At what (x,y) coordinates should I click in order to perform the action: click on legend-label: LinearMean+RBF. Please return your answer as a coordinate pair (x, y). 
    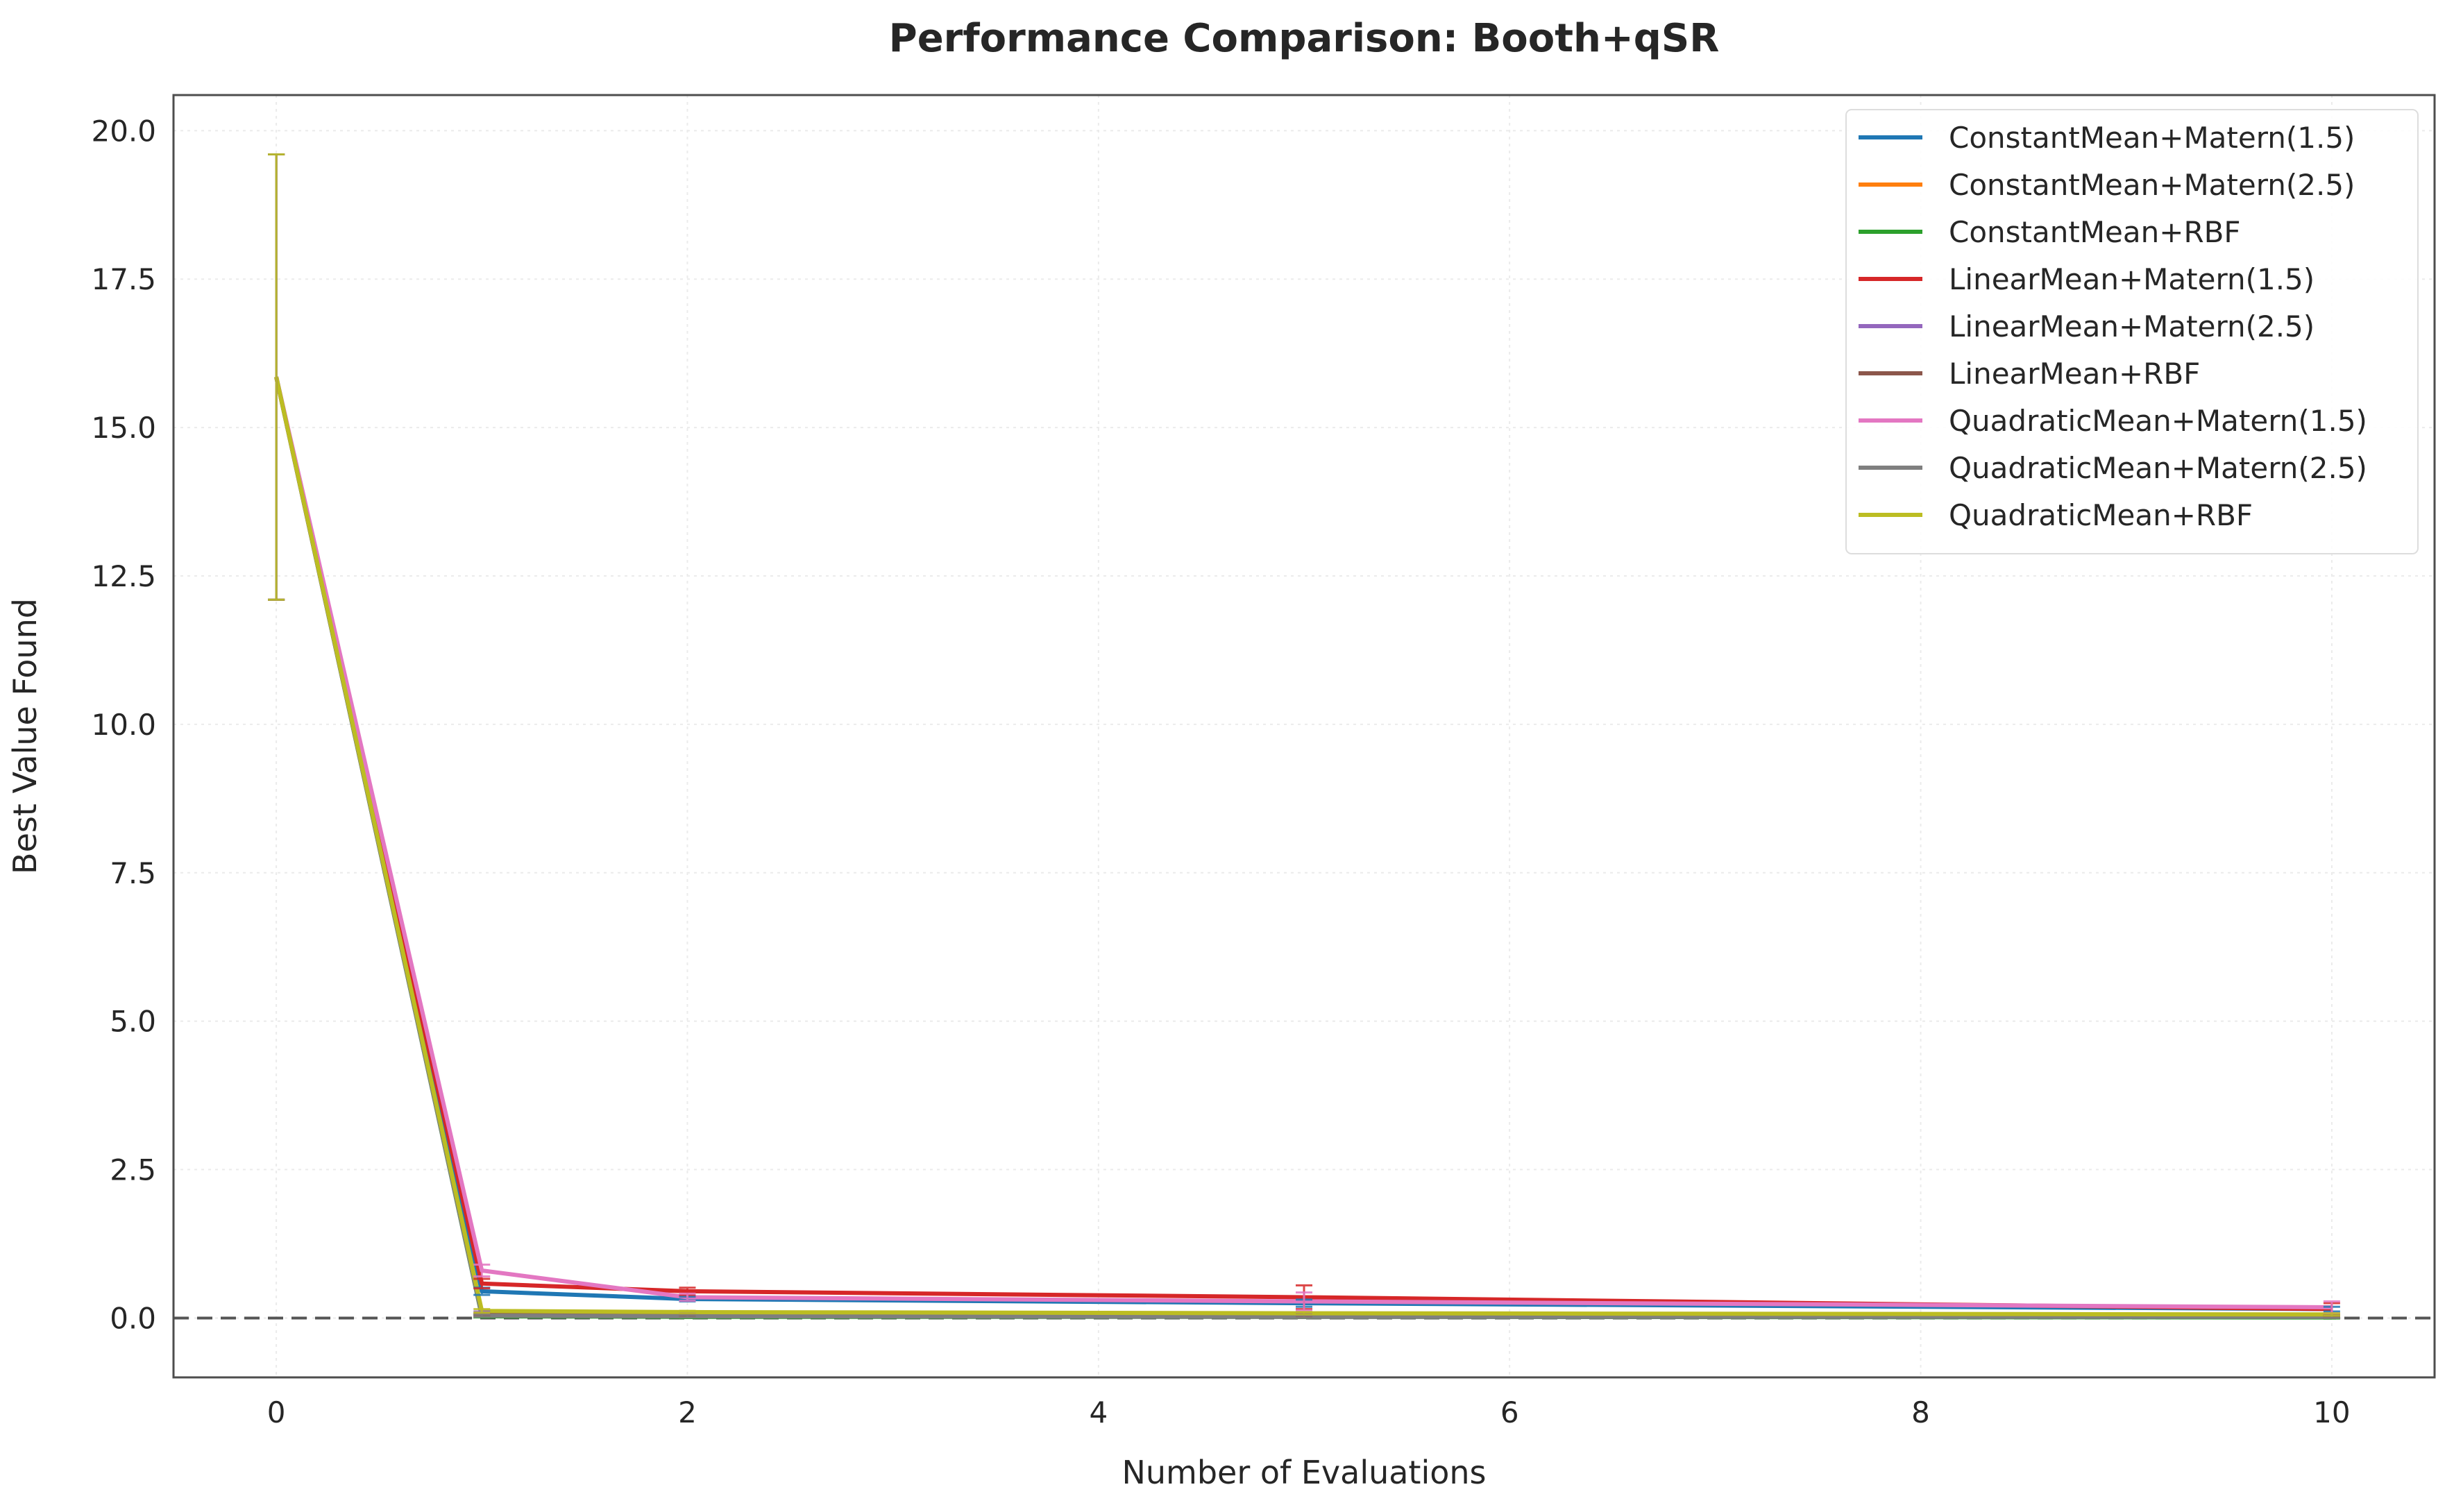
    Looking at the image, I should click on (2074, 374).